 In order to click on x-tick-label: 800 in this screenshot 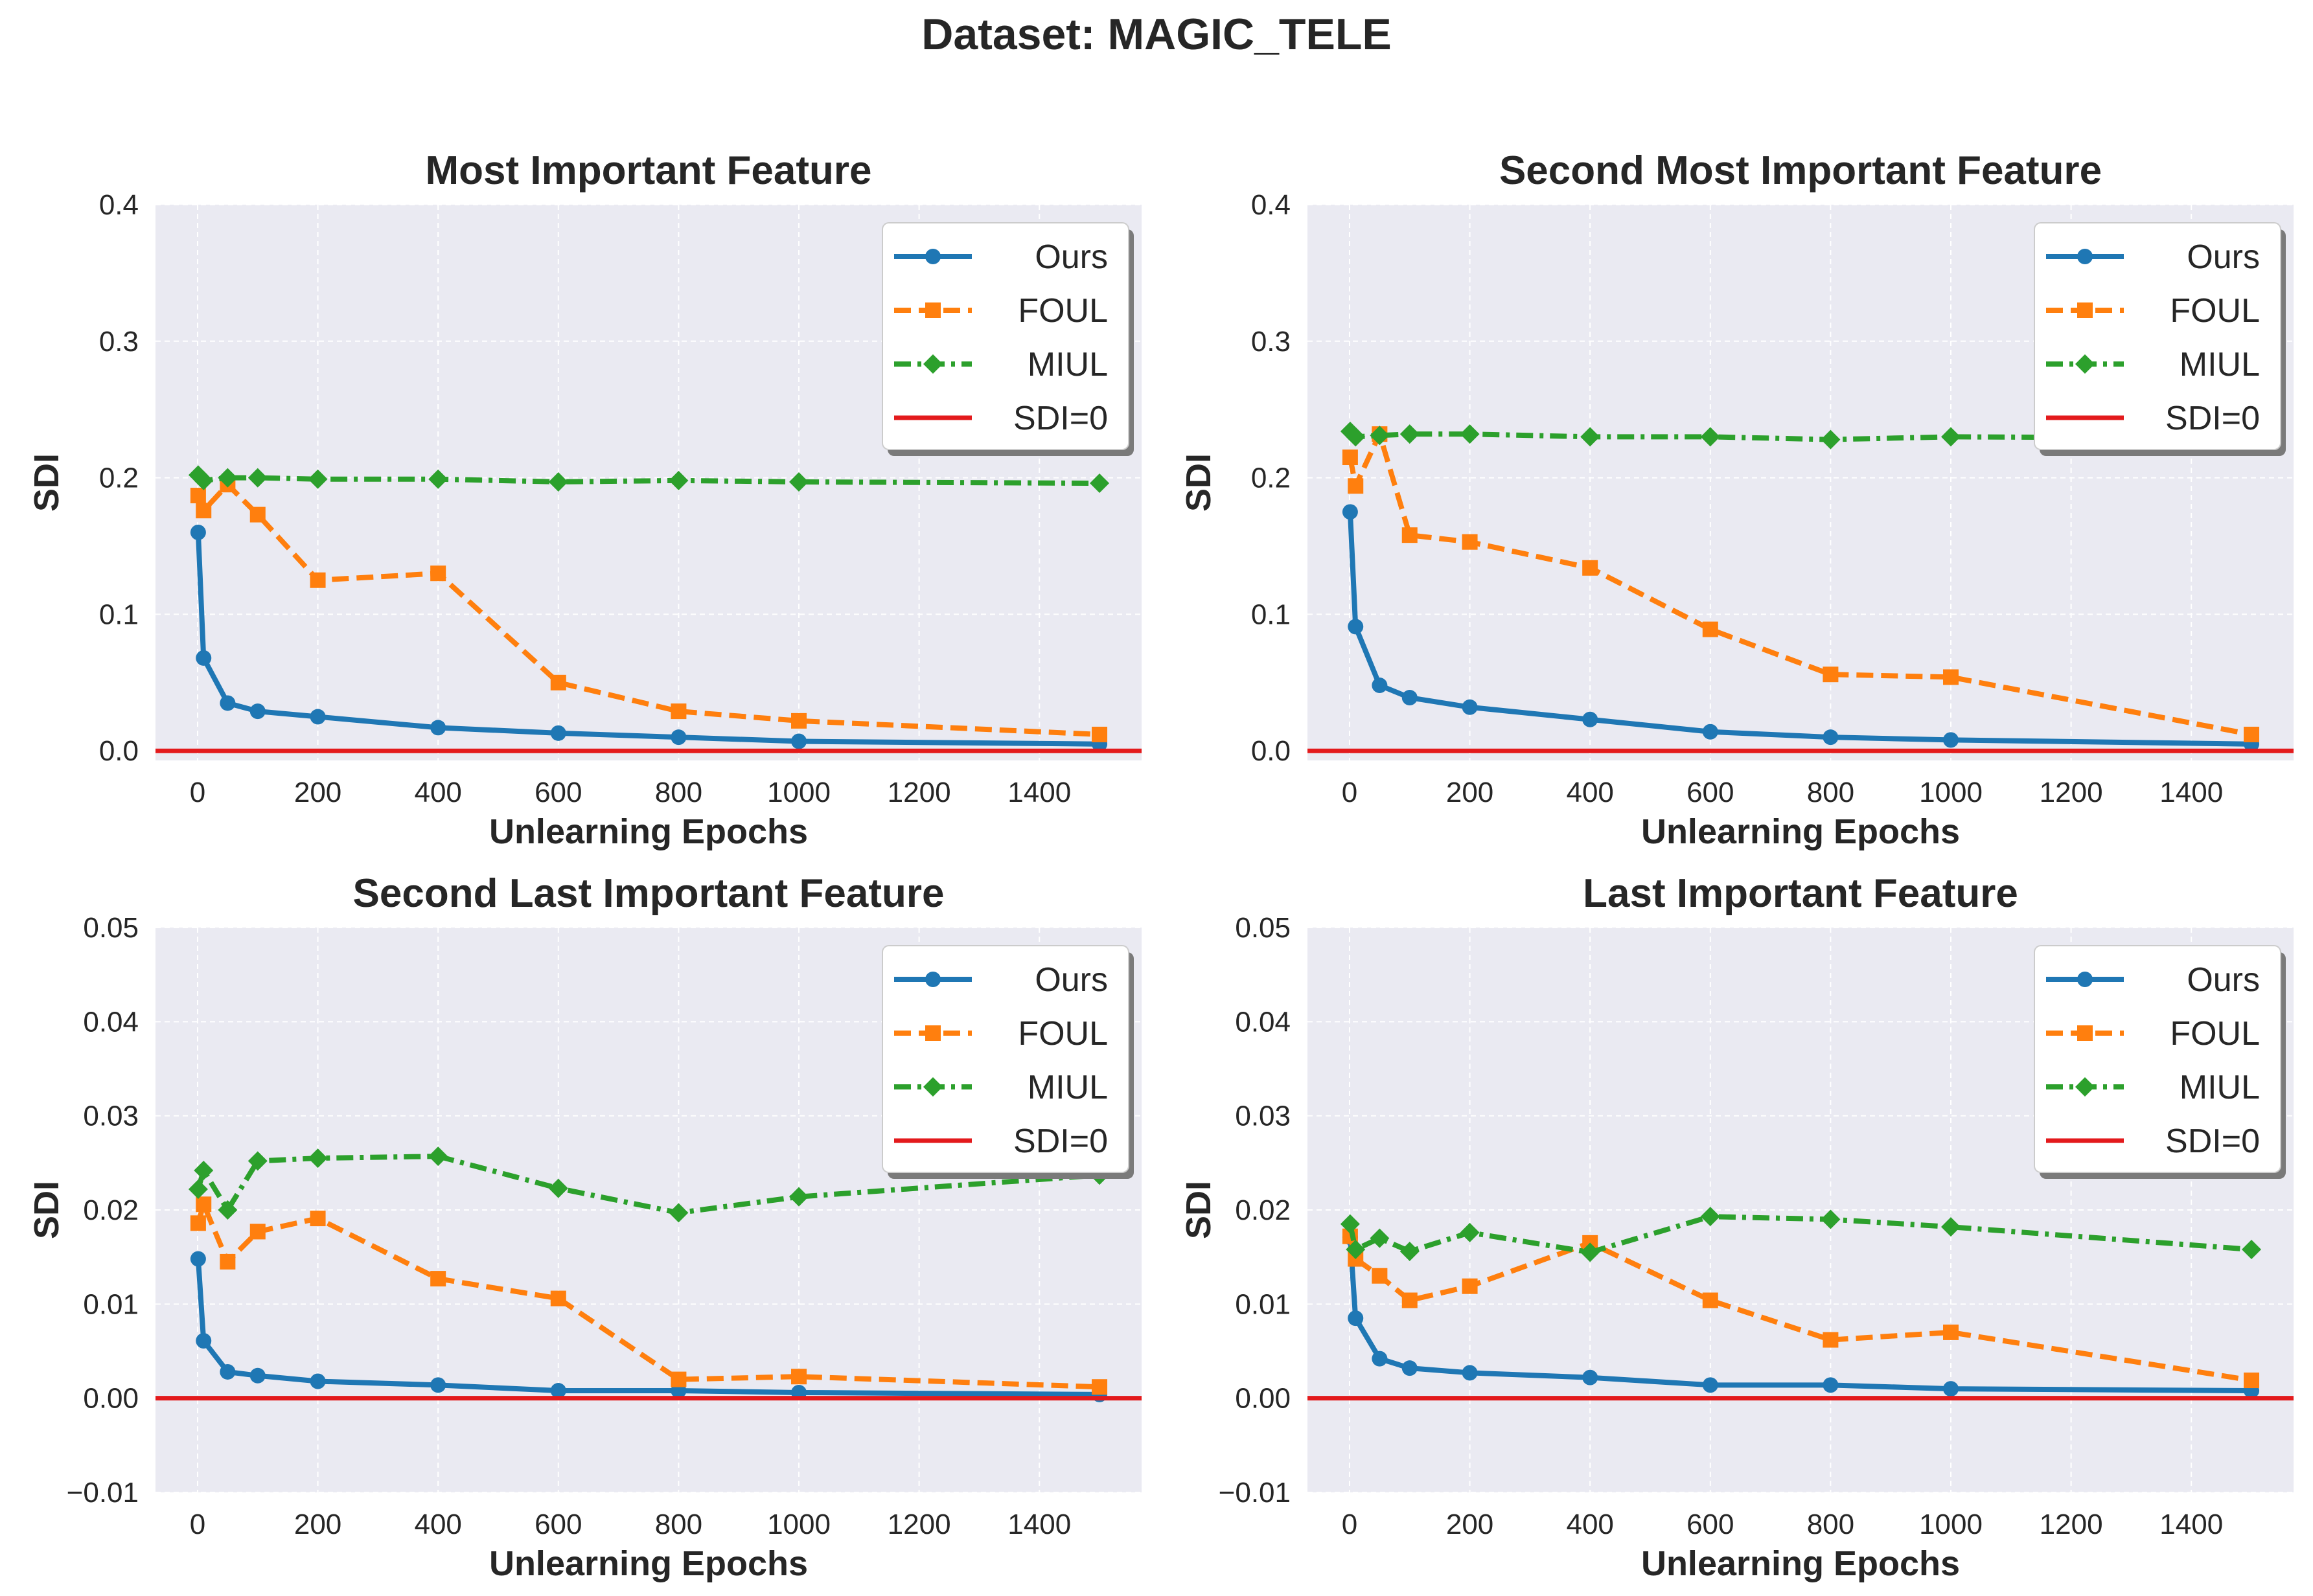, I will do `click(1830, 792)`.